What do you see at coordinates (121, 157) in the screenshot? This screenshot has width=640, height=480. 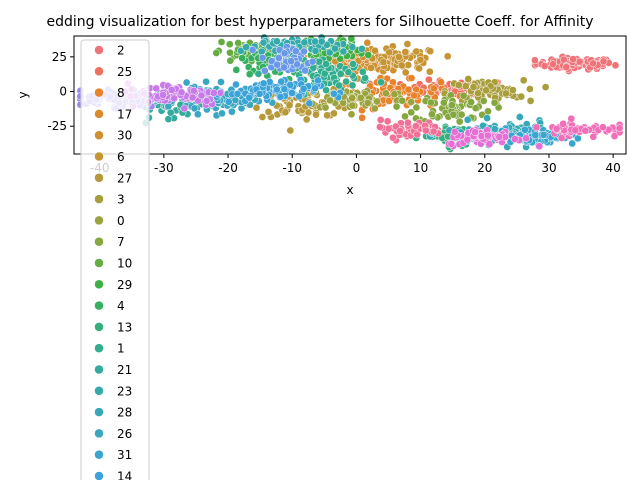 I see `legend-label: 6` at bounding box center [121, 157].